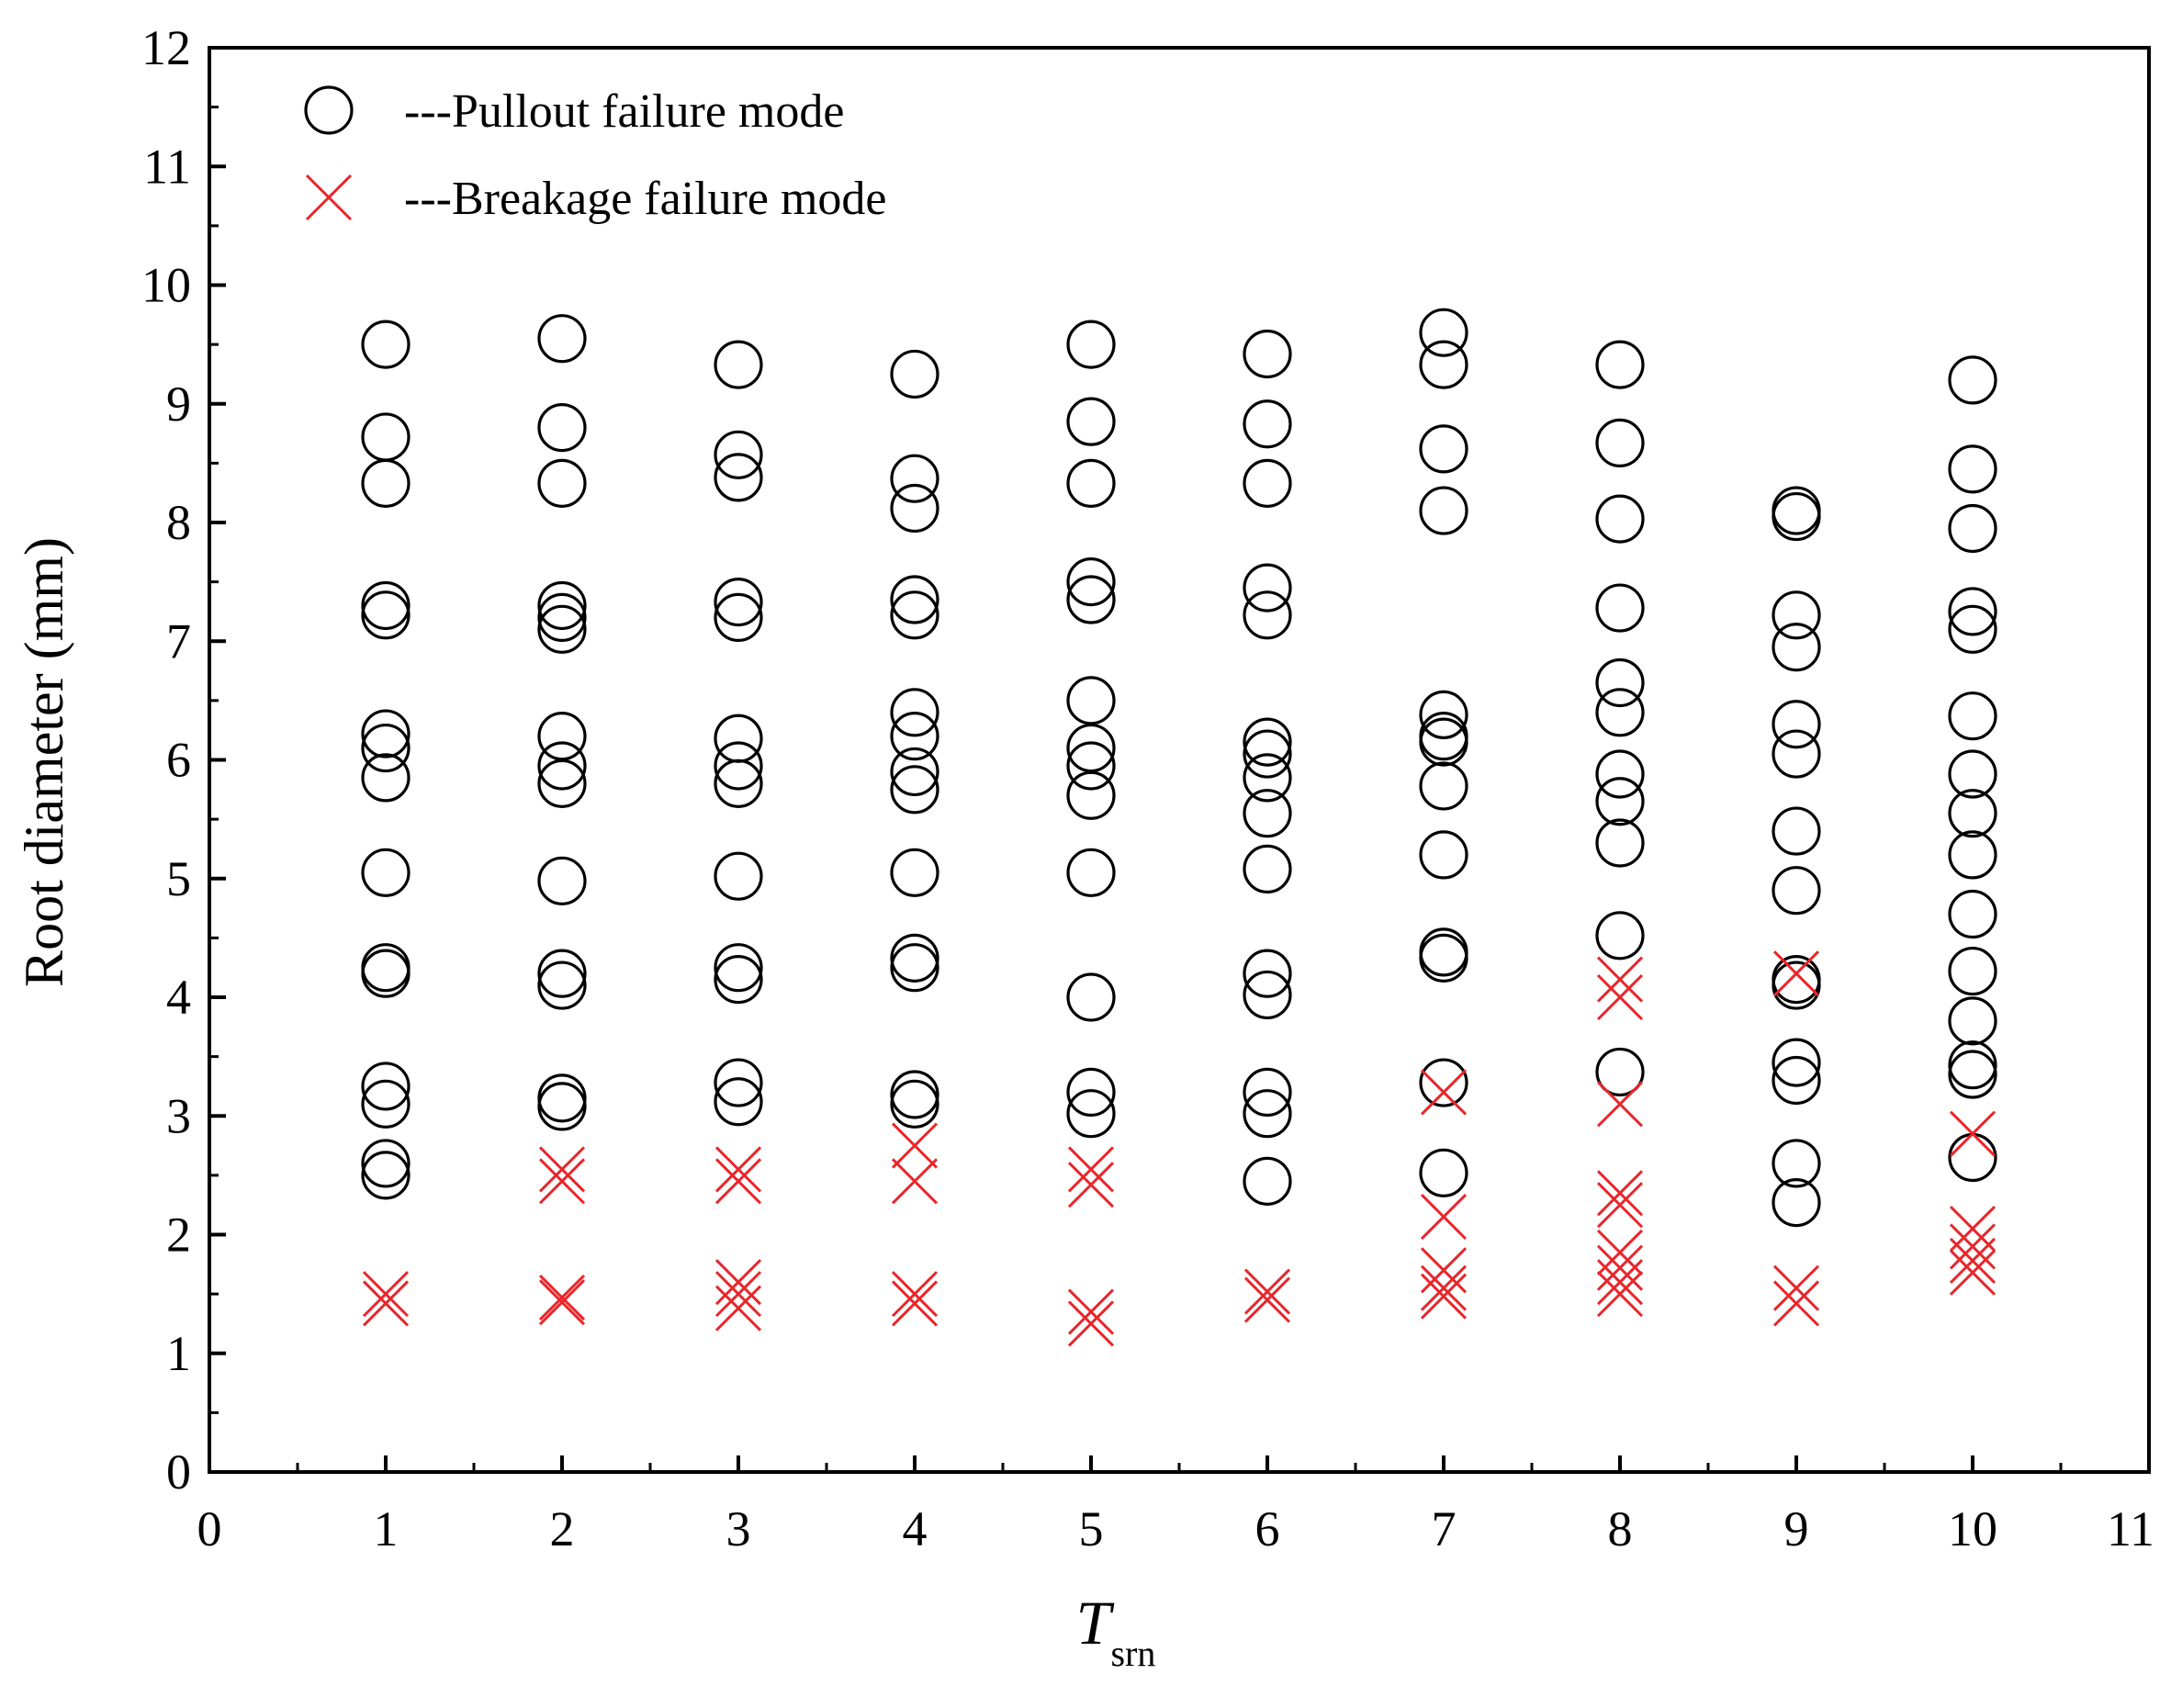 The height and width of the screenshot is (1708, 2171). I want to click on legend-pullout-marker, so click(329, 110).